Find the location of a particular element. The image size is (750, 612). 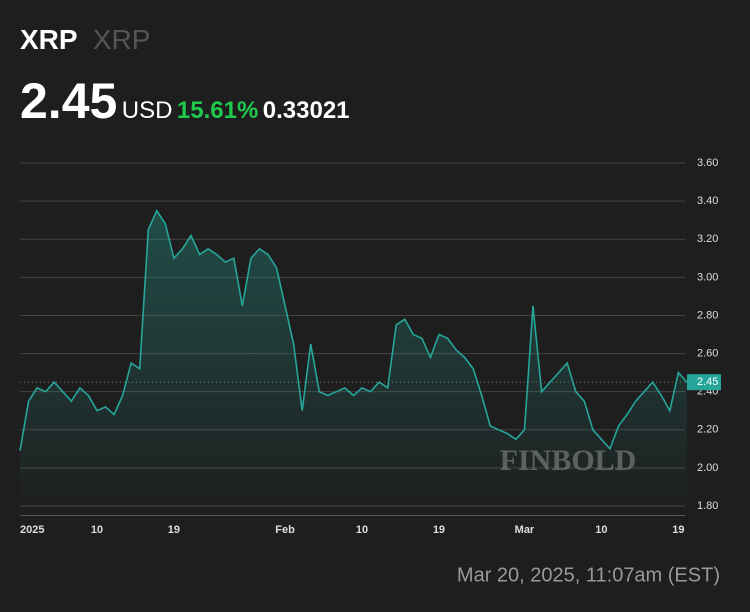

price-row: 2.45 USD 15.61% 0.33021 is located at coordinates (185, 101).